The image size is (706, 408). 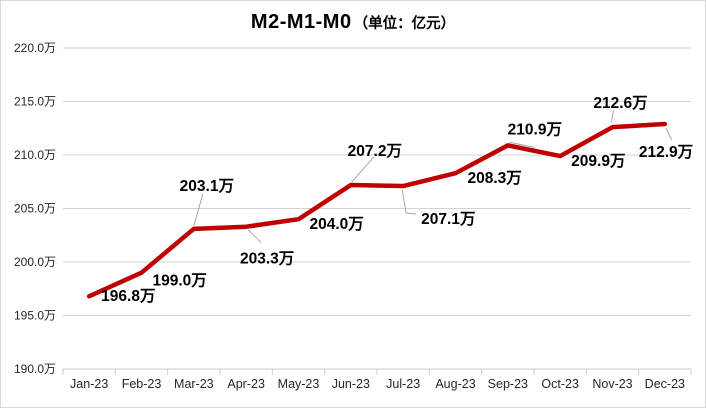 What do you see at coordinates (666, 152) in the screenshot?
I see `data-label: 212.9万` at bounding box center [666, 152].